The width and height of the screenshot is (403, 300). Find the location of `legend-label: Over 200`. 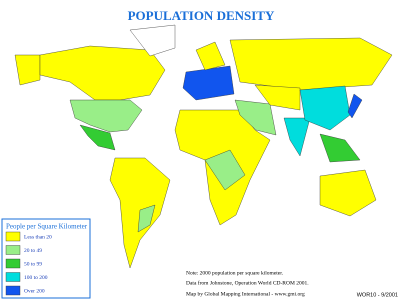

legend-label: Over 200 is located at coordinates (34, 291).